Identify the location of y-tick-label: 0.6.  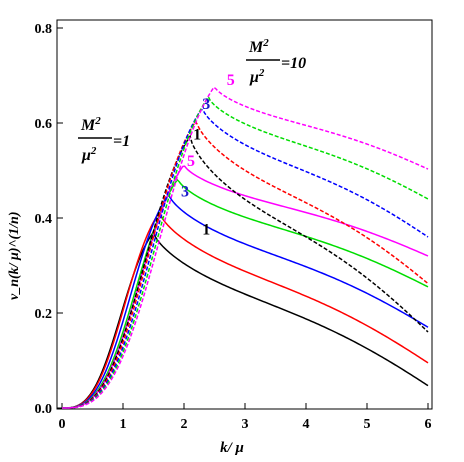
(44, 124).